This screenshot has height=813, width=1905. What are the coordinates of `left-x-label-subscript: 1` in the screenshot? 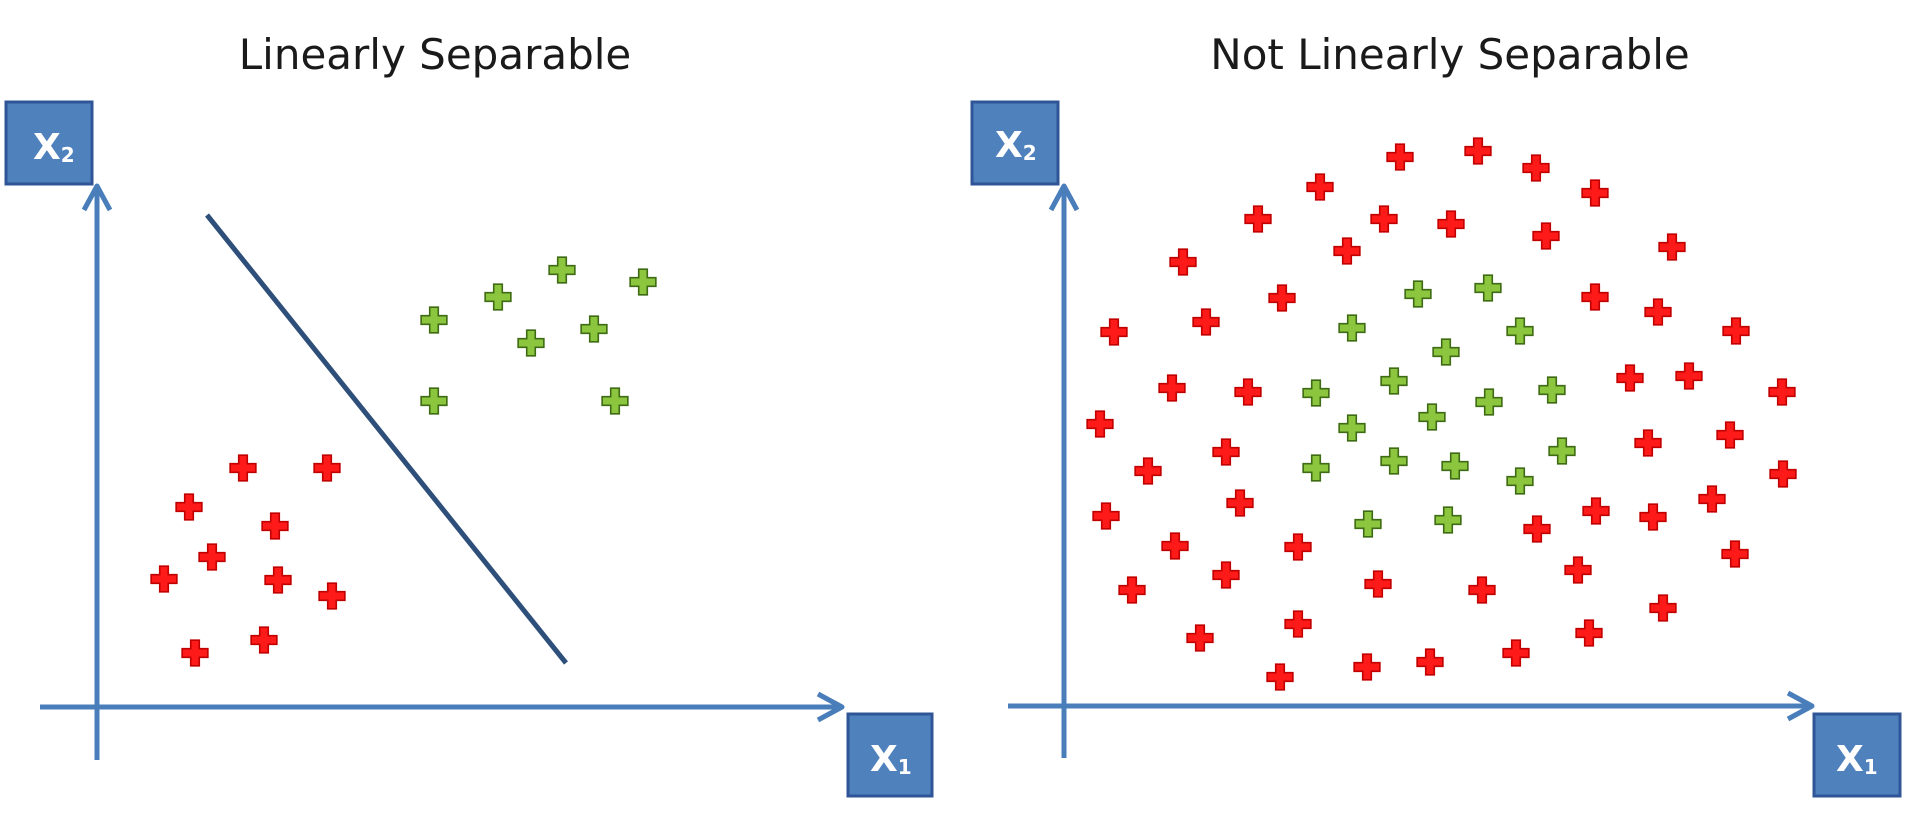 It's located at (905, 767).